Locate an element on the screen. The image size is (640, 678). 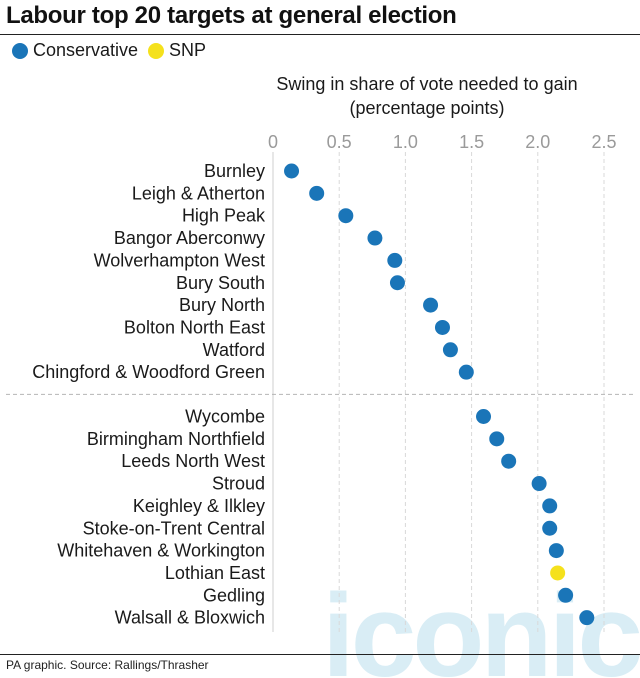
seat-label: Walsall & Bloxwich is located at coordinates (190, 618).